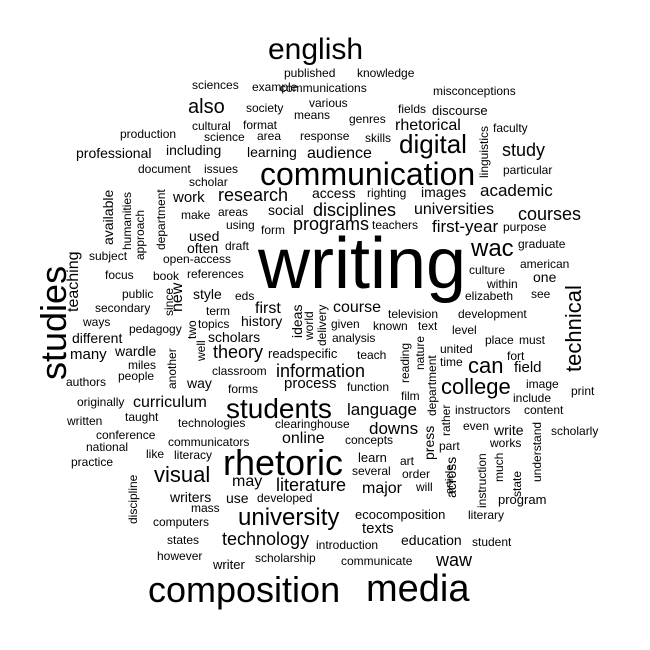  Describe the element at coordinates (537, 451) in the screenshot. I see `word-understand: understand` at that location.